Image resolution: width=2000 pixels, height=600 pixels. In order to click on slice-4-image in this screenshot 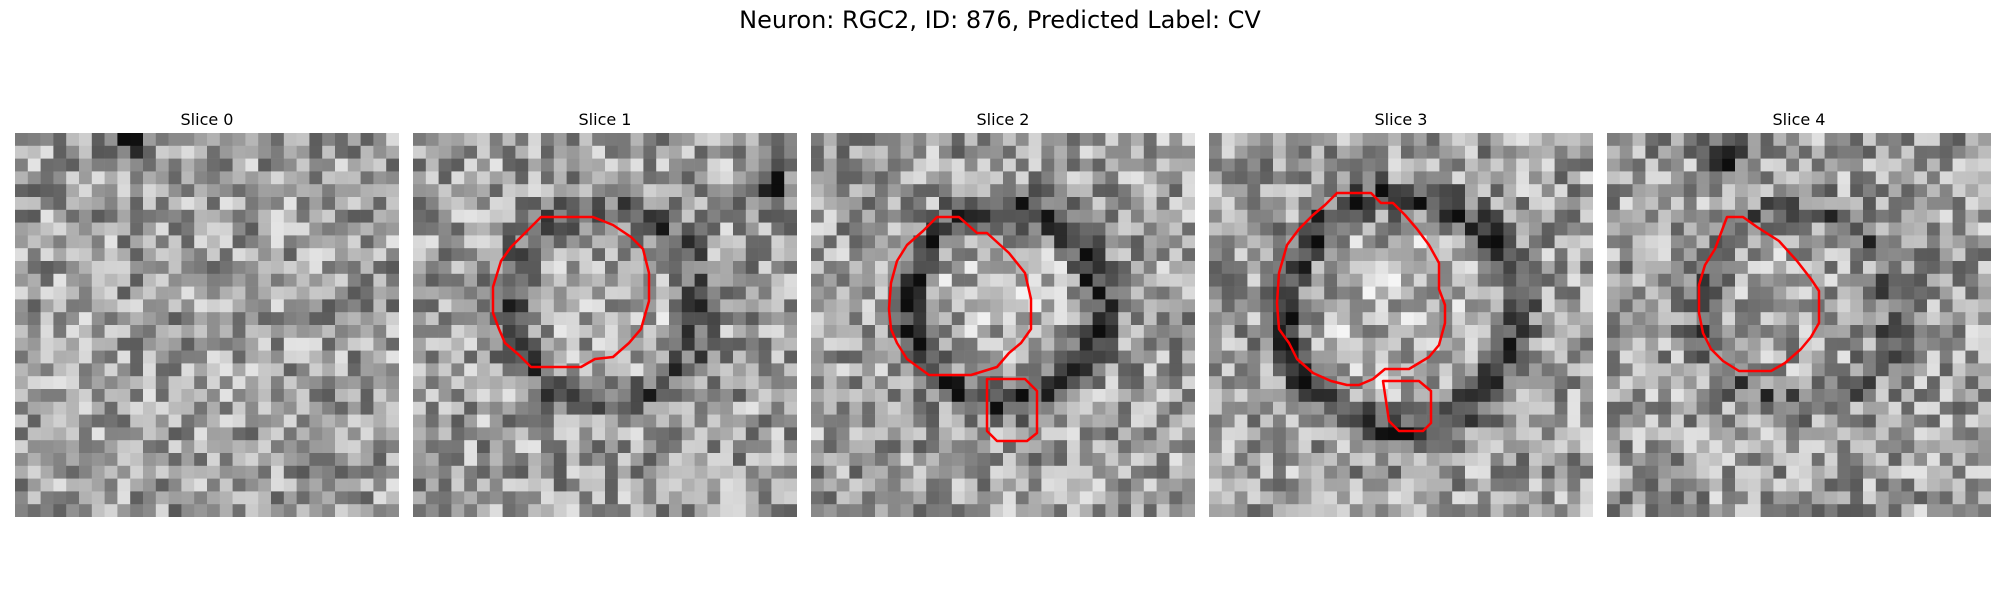, I will do `click(1799, 325)`.